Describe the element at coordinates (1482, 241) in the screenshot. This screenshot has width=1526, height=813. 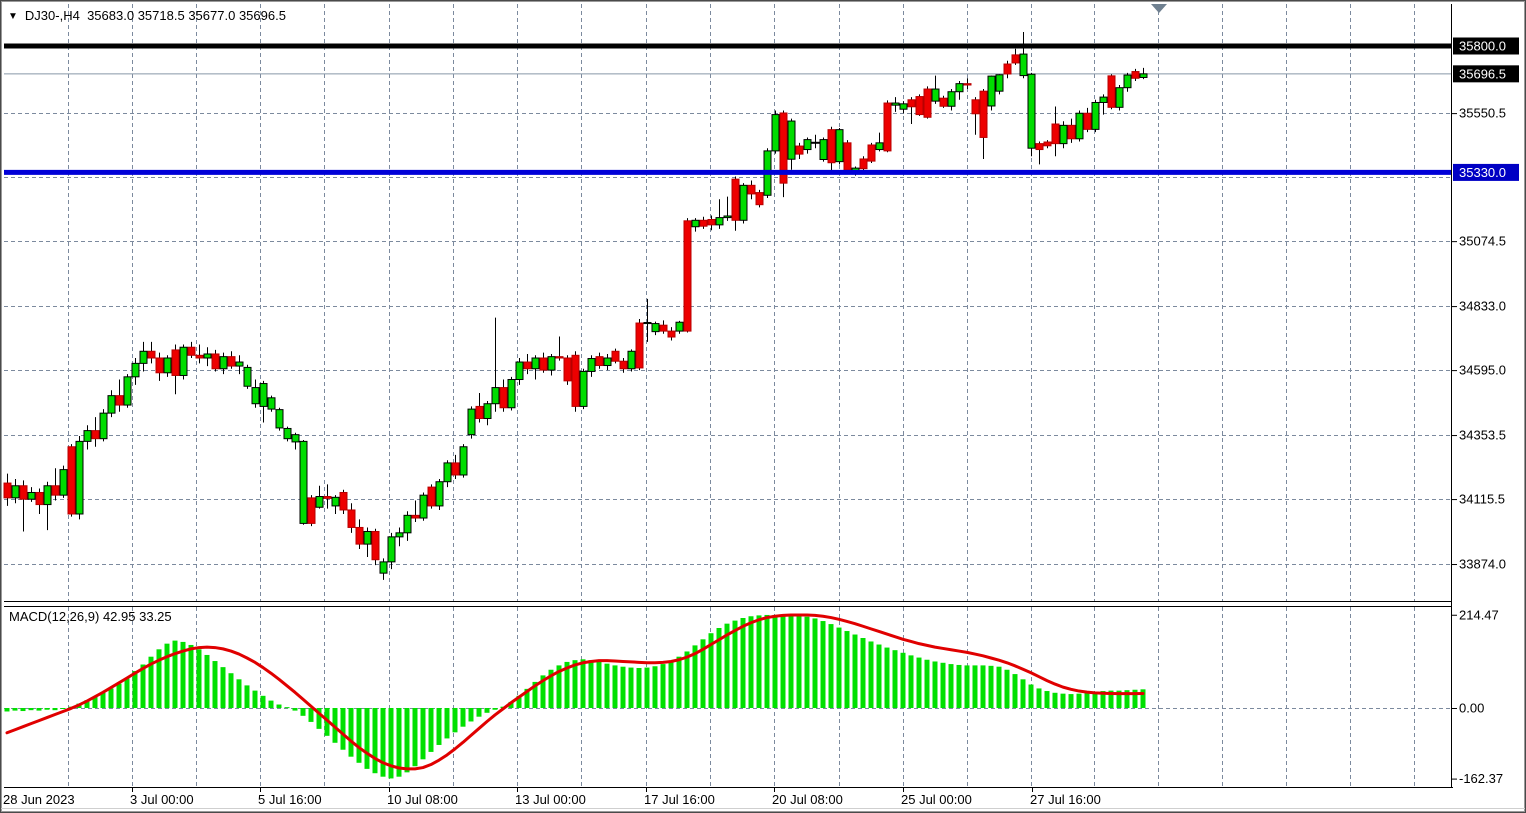
I see `price-axis-label: 35074.5` at that location.